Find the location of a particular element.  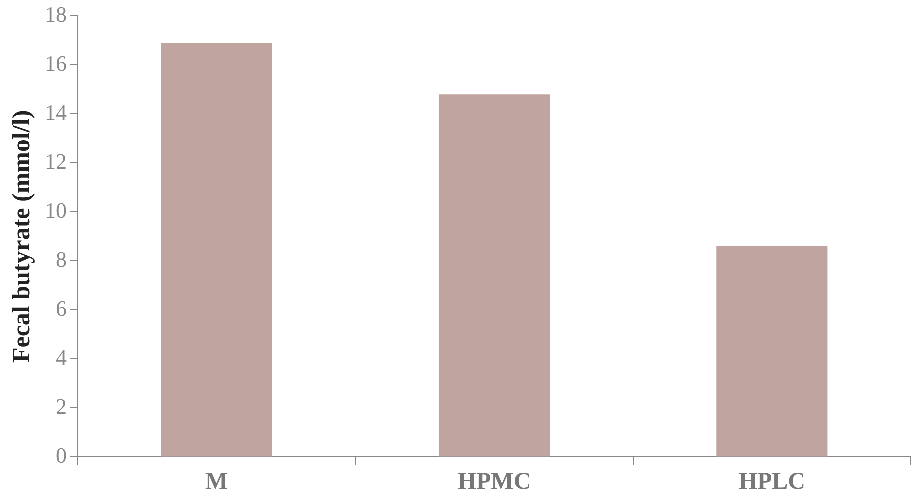

y-tick-label: 2 is located at coordinates (61, 406).